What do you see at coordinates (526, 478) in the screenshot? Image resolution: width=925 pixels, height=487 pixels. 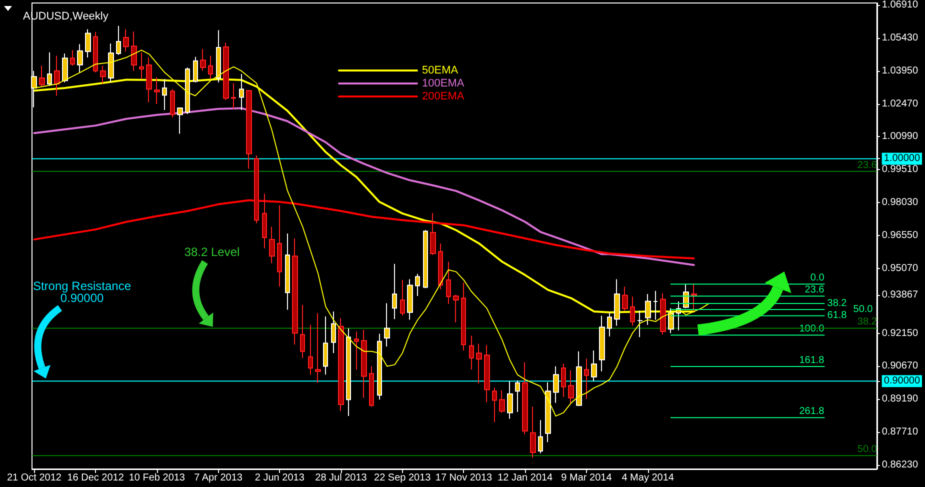 I see `x-tick-label: 12 Jan 2014` at bounding box center [526, 478].